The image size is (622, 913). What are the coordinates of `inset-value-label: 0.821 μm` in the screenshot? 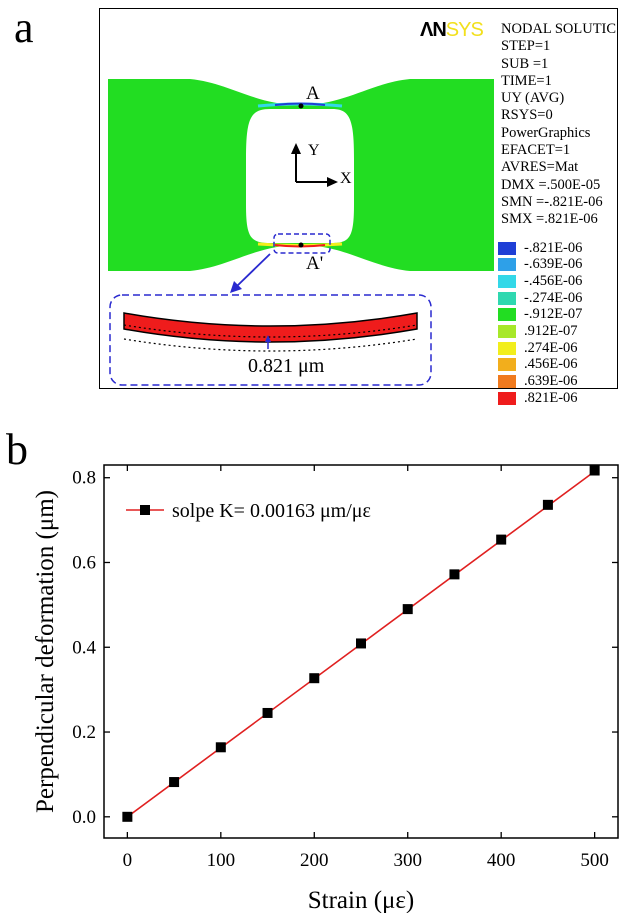 It's located at (286, 366).